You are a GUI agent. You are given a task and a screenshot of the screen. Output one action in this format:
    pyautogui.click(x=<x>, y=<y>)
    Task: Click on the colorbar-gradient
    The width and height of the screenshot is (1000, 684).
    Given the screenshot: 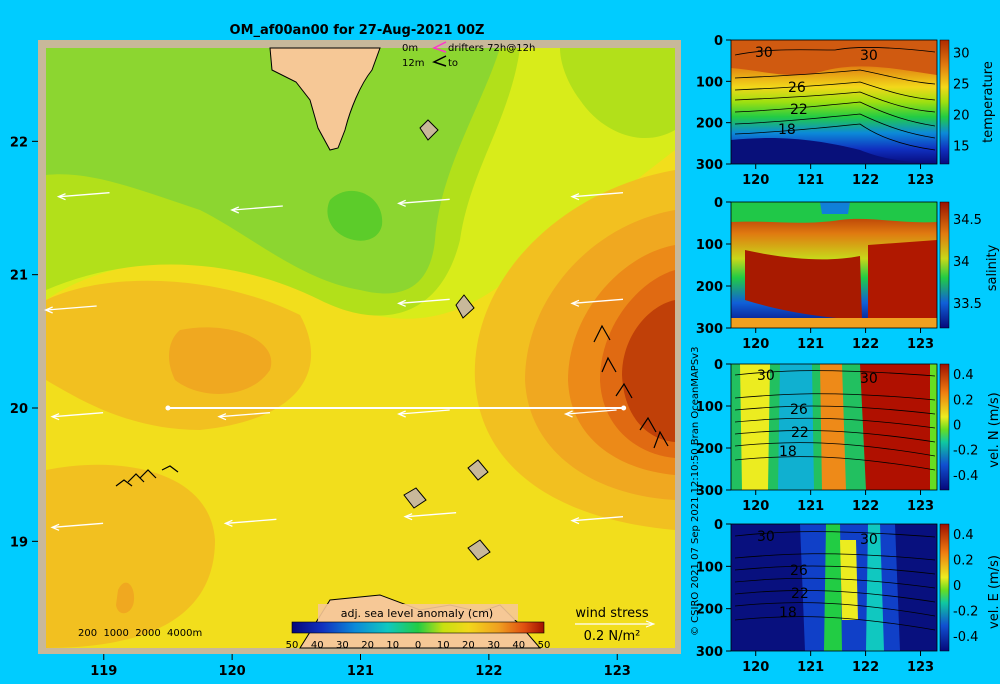 What is the action you would take?
    pyautogui.click(x=418, y=627)
    